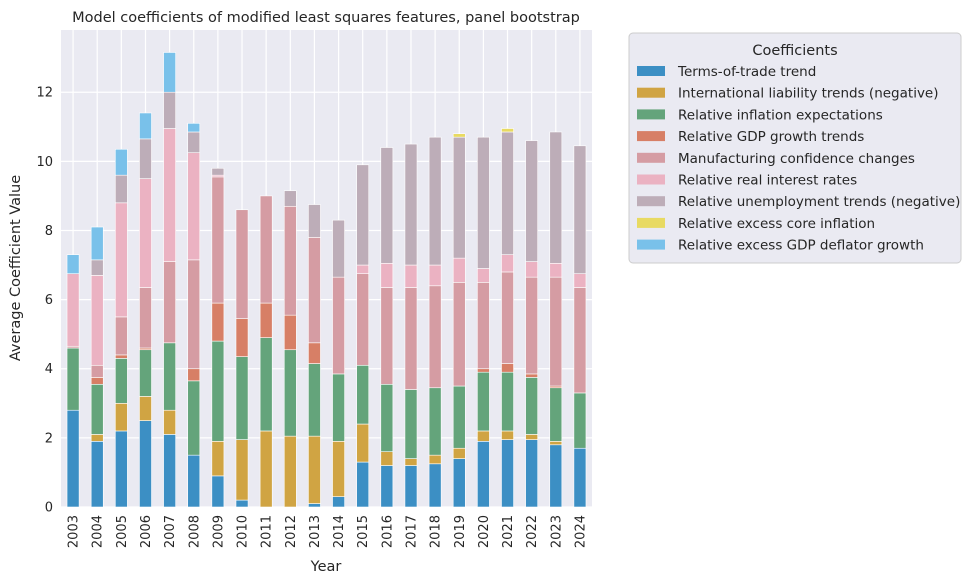  I want to click on bar-segment-relative-unemployment-trends-negative-2017, so click(411, 204).